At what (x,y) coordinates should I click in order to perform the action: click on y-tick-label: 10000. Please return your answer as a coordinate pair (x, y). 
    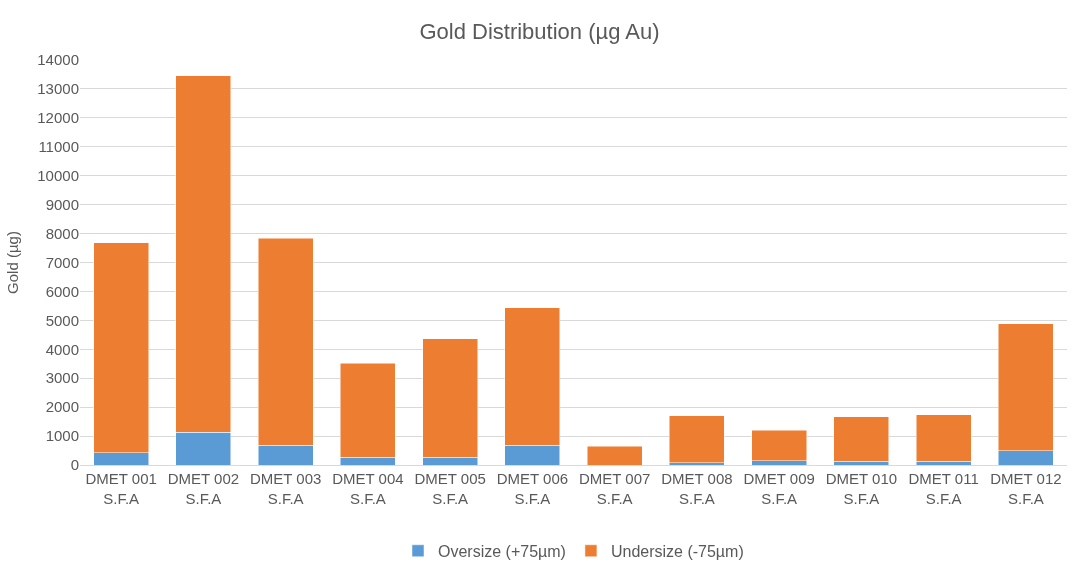
    Looking at the image, I should click on (58, 175).